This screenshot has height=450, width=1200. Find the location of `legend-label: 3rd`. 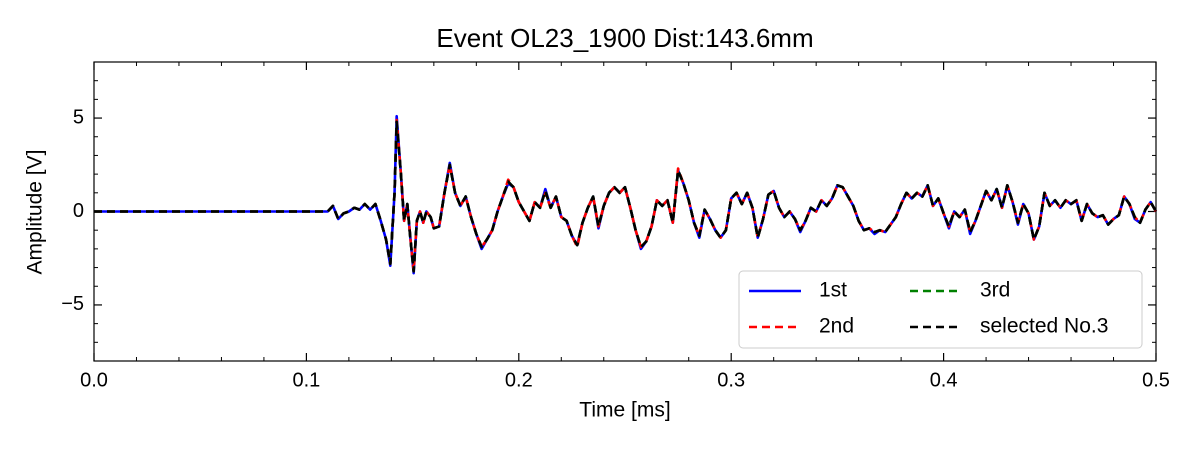

legend-label: 3rd is located at coordinates (995, 290).